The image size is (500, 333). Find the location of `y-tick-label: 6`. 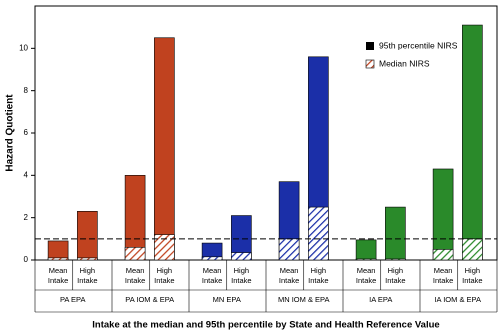

y-tick-label: 6 is located at coordinates (26, 132).